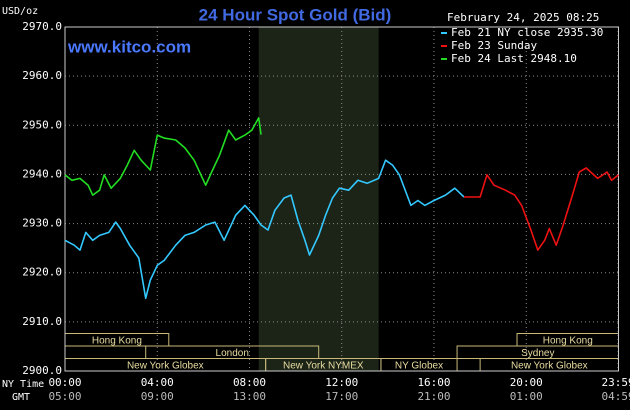  I want to click on y-tick-label: 2930.0, so click(42, 223).